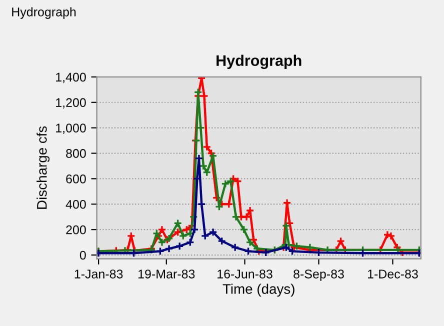 This screenshot has width=444, height=326. What do you see at coordinates (71, 103) in the screenshot?
I see `y-tick-label: 1,200` at bounding box center [71, 103].